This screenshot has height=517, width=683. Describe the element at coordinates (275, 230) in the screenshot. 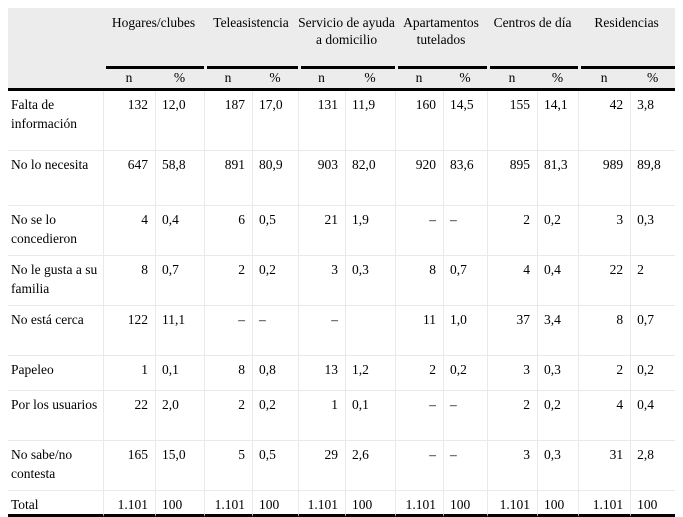

I see `cell-pct: 0,5` at that location.